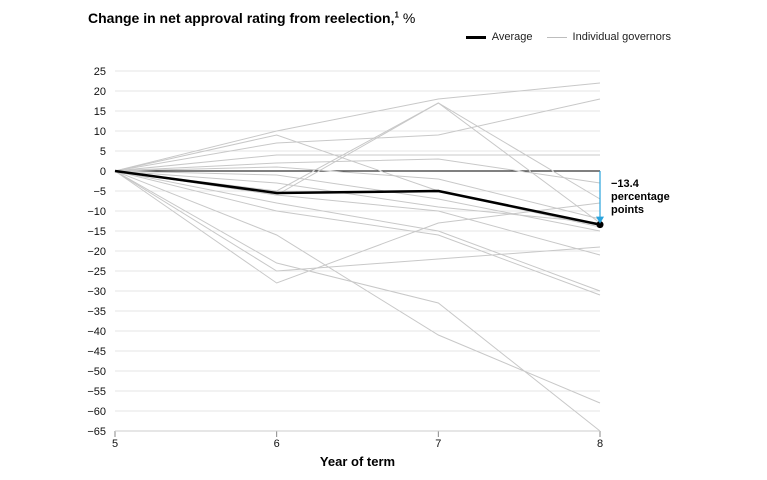 The image size is (767, 480). Describe the element at coordinates (96, 232) in the screenshot. I see `y-tick-label: −15` at that location.